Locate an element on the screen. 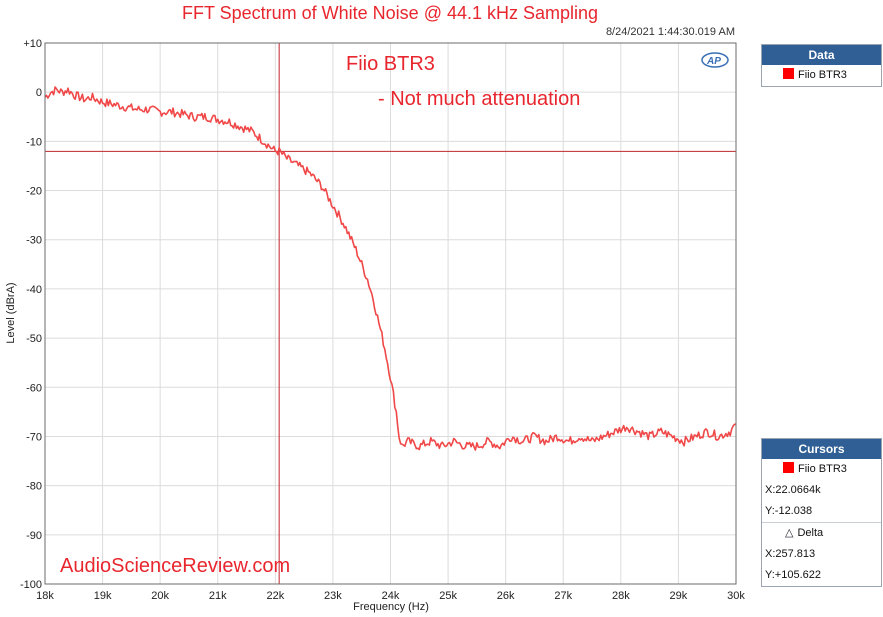 Image resolution: width=883 pixels, height=617 pixels. data-legend-item: Fiio BTR3 is located at coordinates (821, 75).